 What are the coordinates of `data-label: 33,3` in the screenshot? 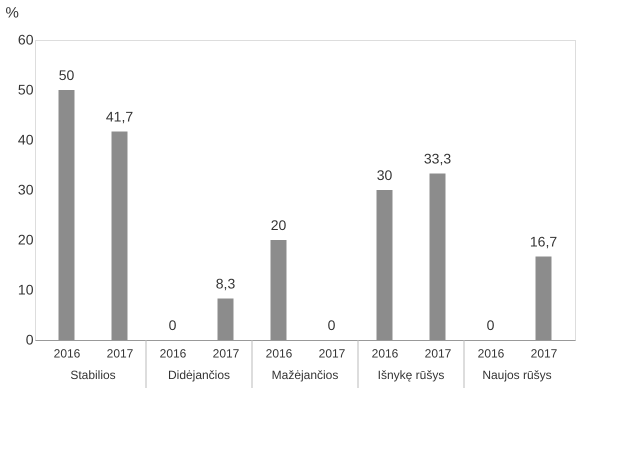 It's located at (438, 158).